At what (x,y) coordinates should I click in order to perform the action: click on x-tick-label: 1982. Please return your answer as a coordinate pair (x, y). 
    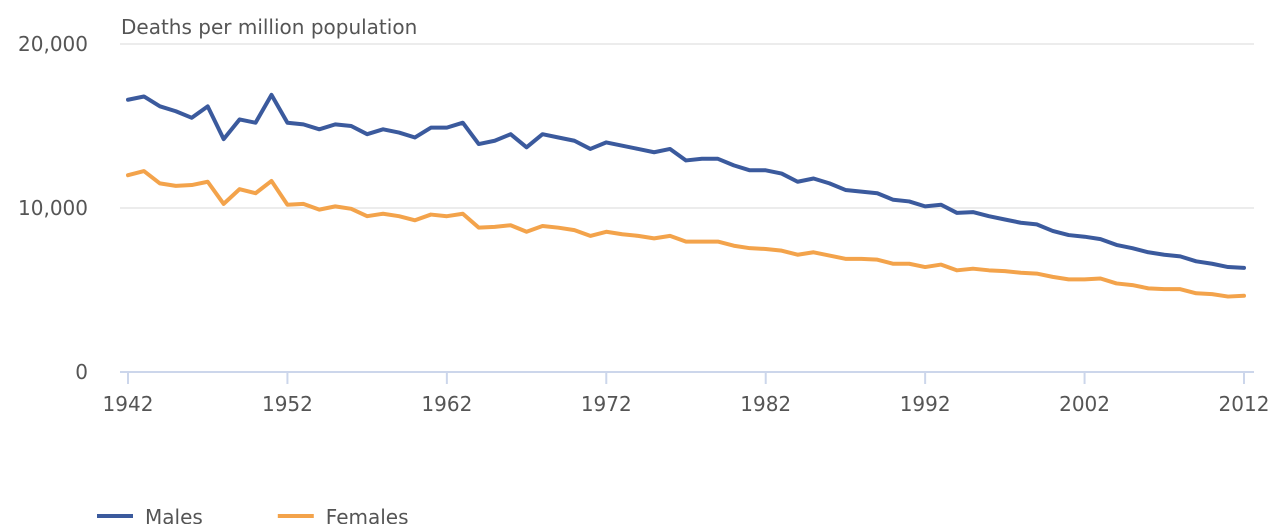
    Looking at the image, I should click on (765, 404).